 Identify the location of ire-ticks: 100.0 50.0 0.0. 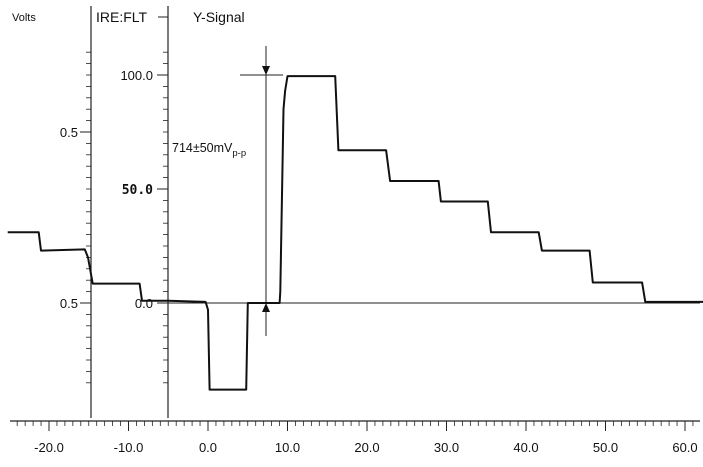
(144, 189).